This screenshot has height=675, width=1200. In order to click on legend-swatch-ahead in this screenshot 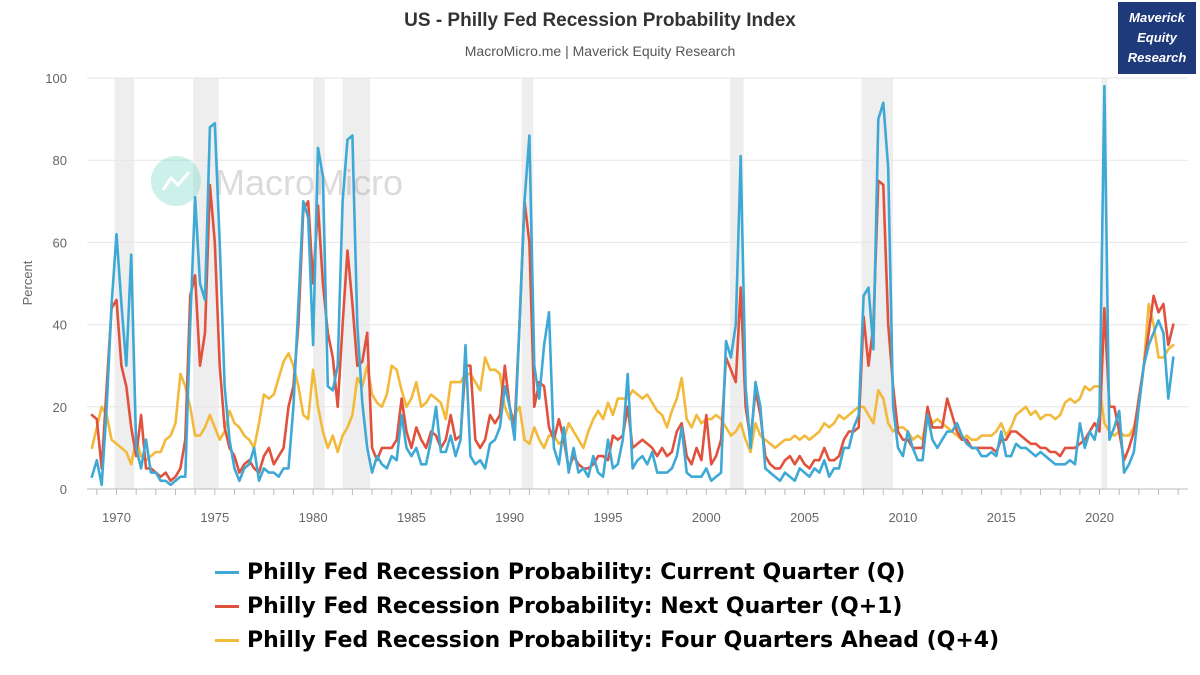, I will do `click(227, 640)`.